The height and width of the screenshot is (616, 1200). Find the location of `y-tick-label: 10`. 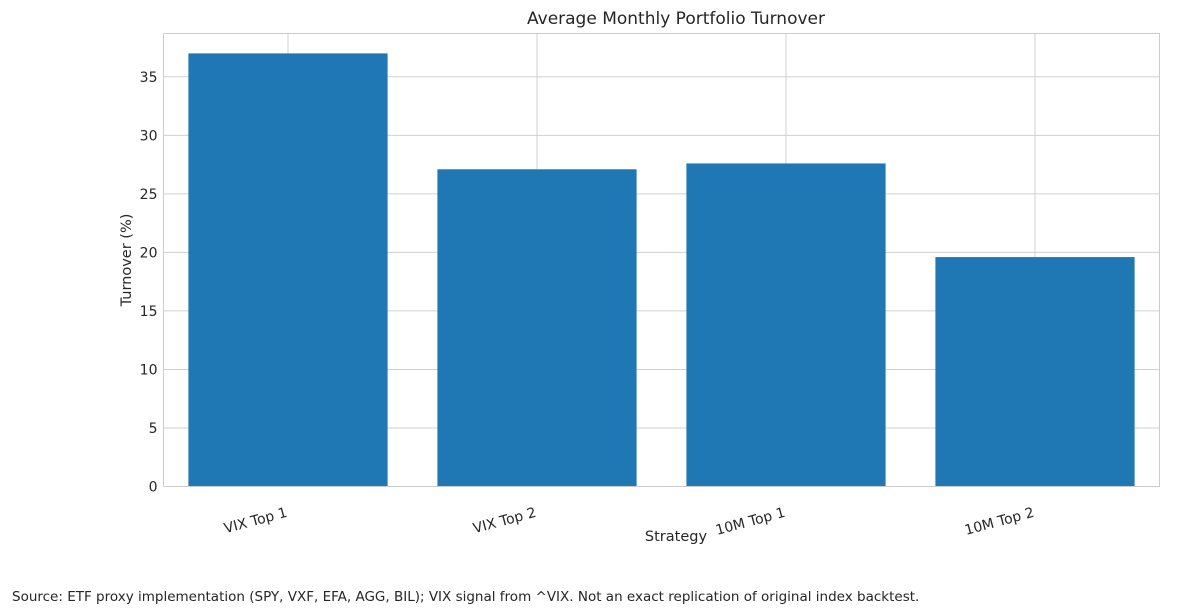

y-tick-label: 10 is located at coordinates (149, 370).